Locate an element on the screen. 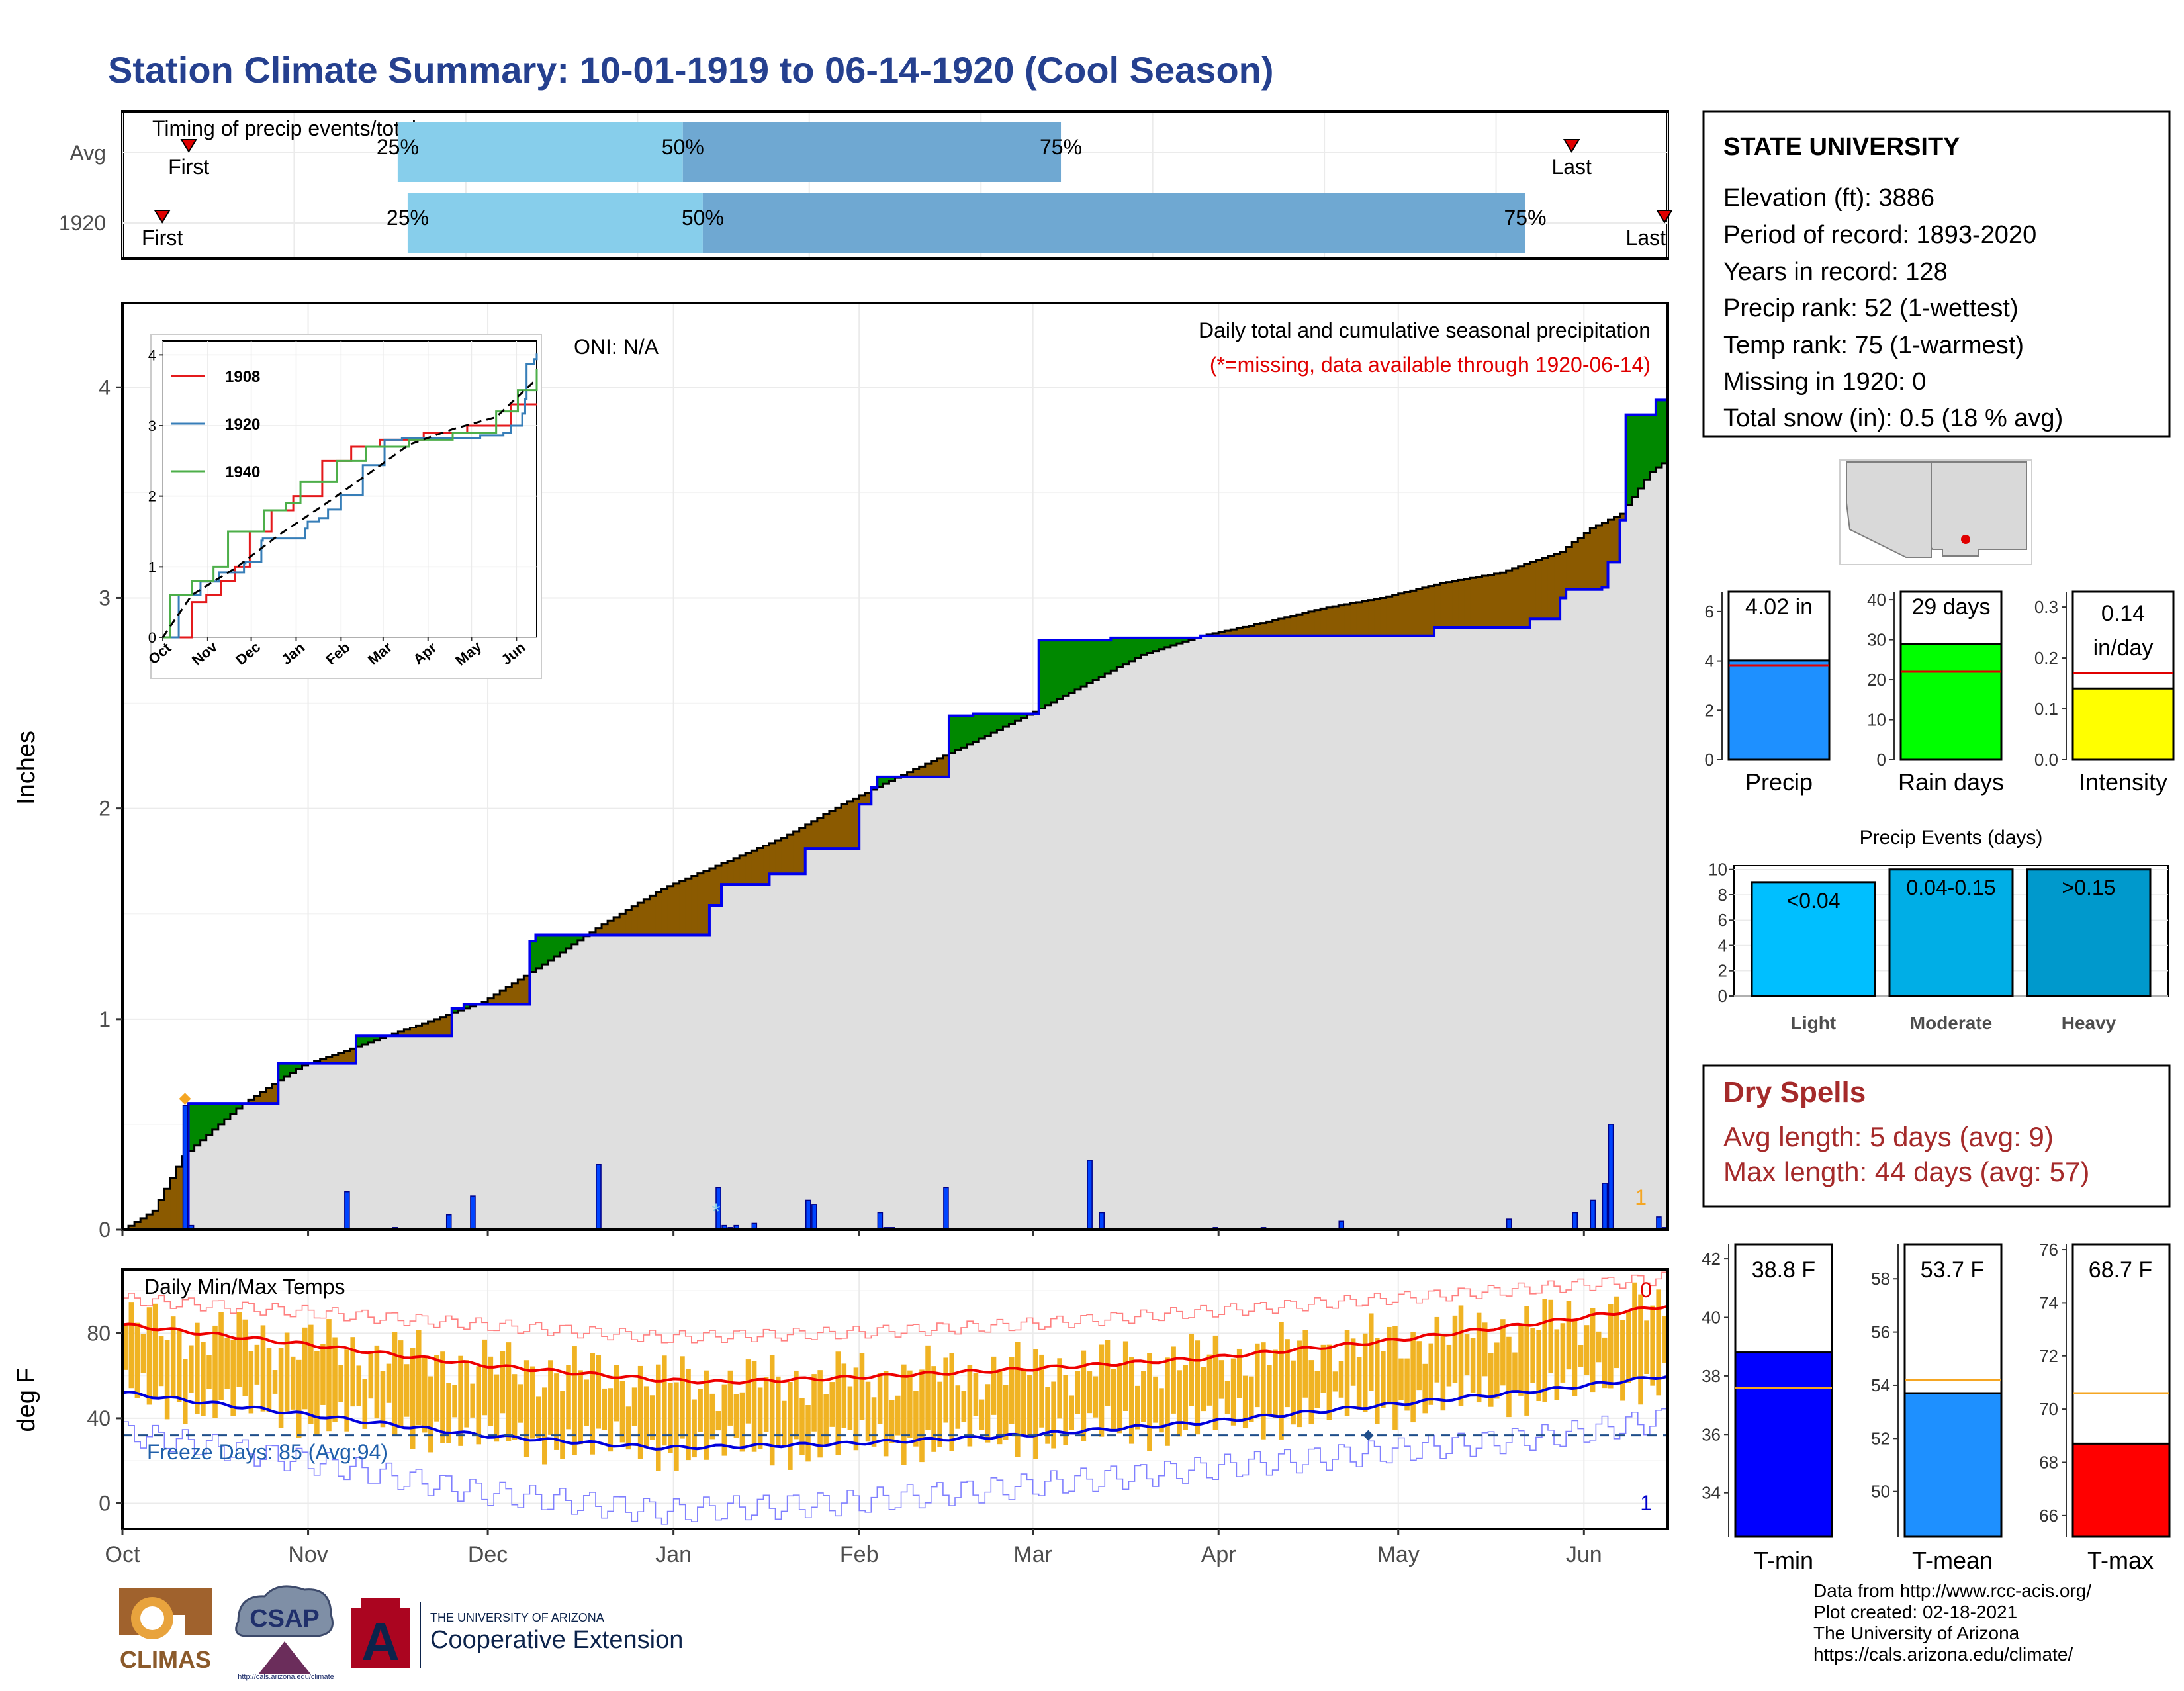 This screenshot has height=1691, width=2184. month-label: Oct is located at coordinates (122, 1555).